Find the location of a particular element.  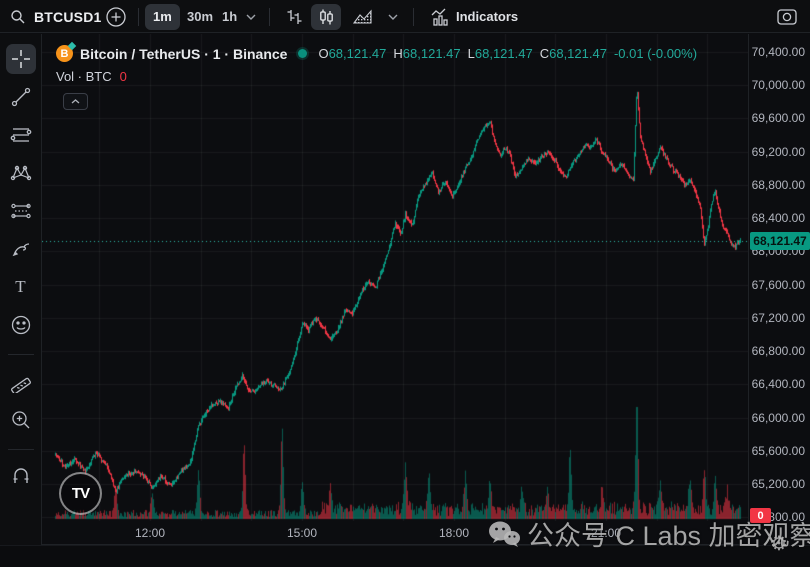

style-menu-button is located at coordinates (393, 17).